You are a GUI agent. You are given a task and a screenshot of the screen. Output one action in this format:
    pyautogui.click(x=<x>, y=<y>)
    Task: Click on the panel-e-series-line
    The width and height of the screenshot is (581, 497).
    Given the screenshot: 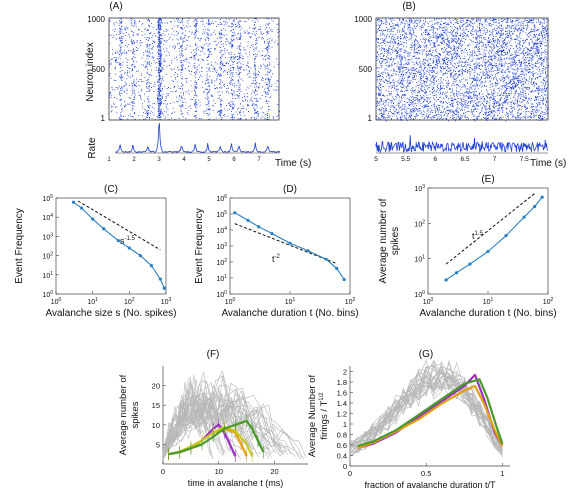 What is the action you would take?
    pyautogui.click(x=494, y=238)
    